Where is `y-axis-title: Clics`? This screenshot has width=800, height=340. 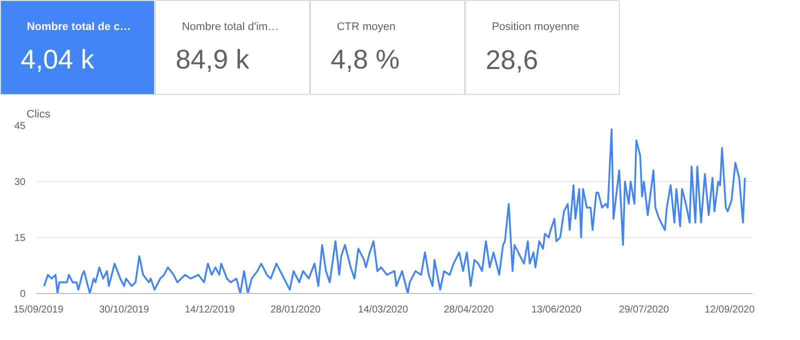 y-axis-title: Clics is located at coordinates (38, 114).